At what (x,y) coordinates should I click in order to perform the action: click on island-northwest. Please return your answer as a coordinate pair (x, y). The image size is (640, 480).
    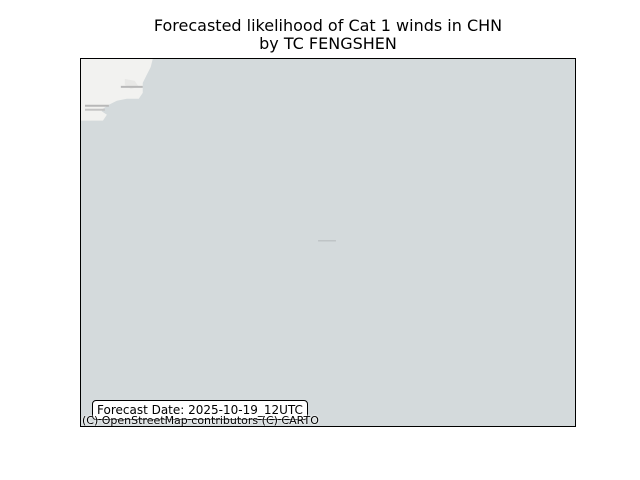
    Looking at the image, I should click on (95, 115).